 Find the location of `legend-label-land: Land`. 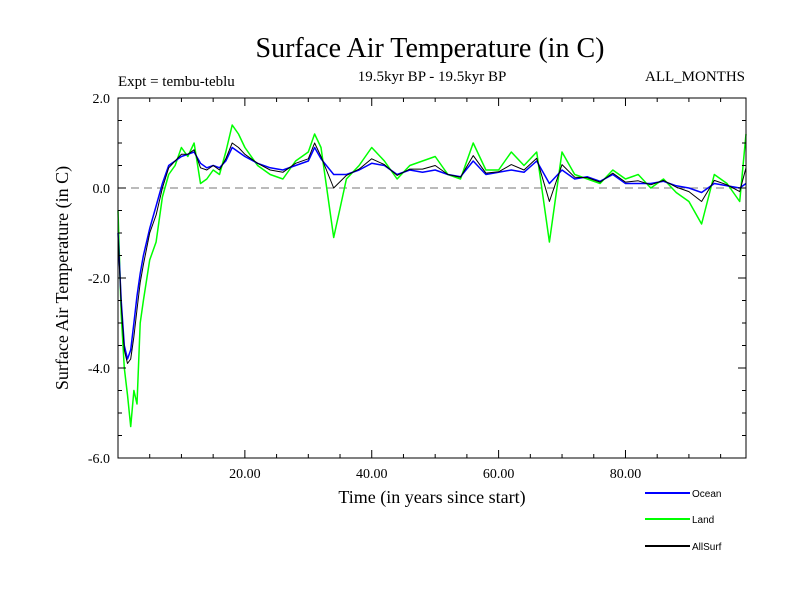

legend-label-land: Land is located at coordinates (703, 520).